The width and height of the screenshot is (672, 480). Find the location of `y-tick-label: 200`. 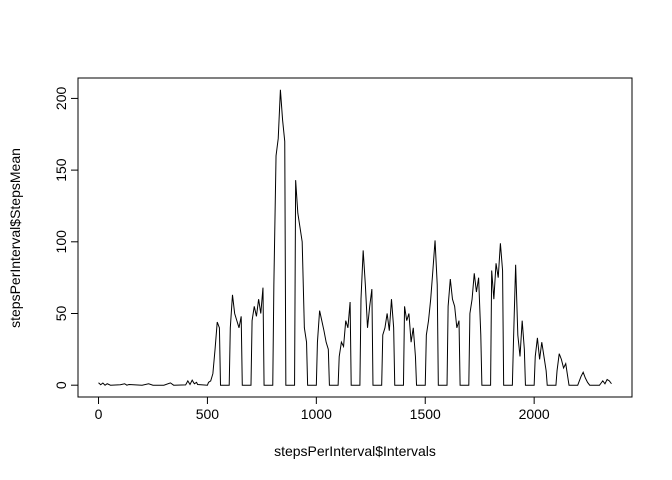

y-tick-label: 200 is located at coordinates (61, 99).